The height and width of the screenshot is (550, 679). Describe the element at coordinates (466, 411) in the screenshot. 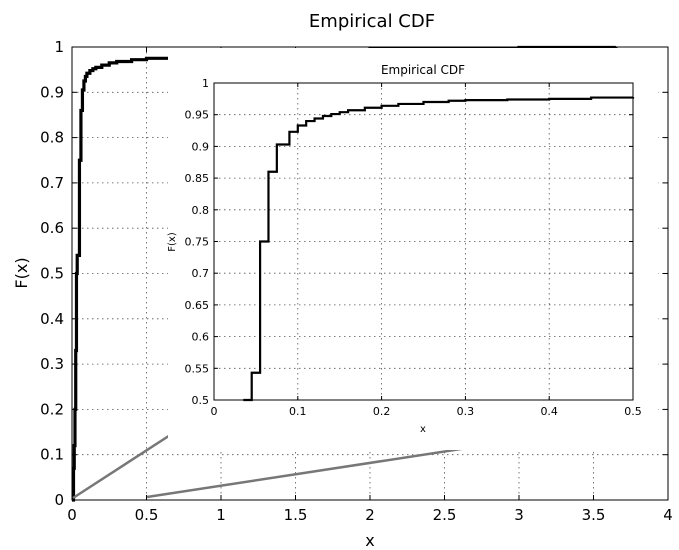

I see `inset-x-tick-label: 0.3` at that location.